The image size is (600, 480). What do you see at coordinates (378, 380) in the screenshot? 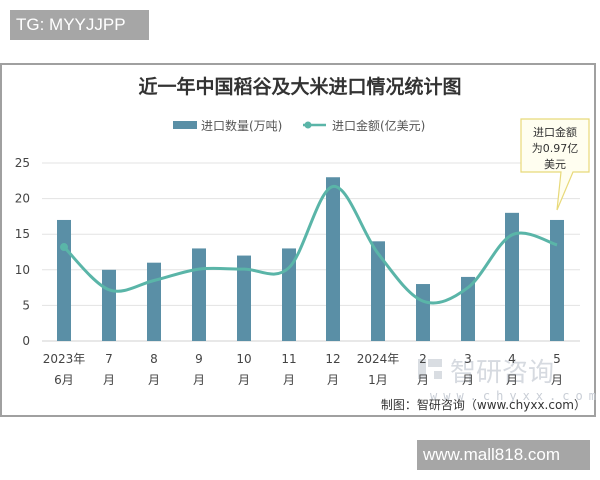
I see `x-tick-label: 1月` at bounding box center [378, 380].